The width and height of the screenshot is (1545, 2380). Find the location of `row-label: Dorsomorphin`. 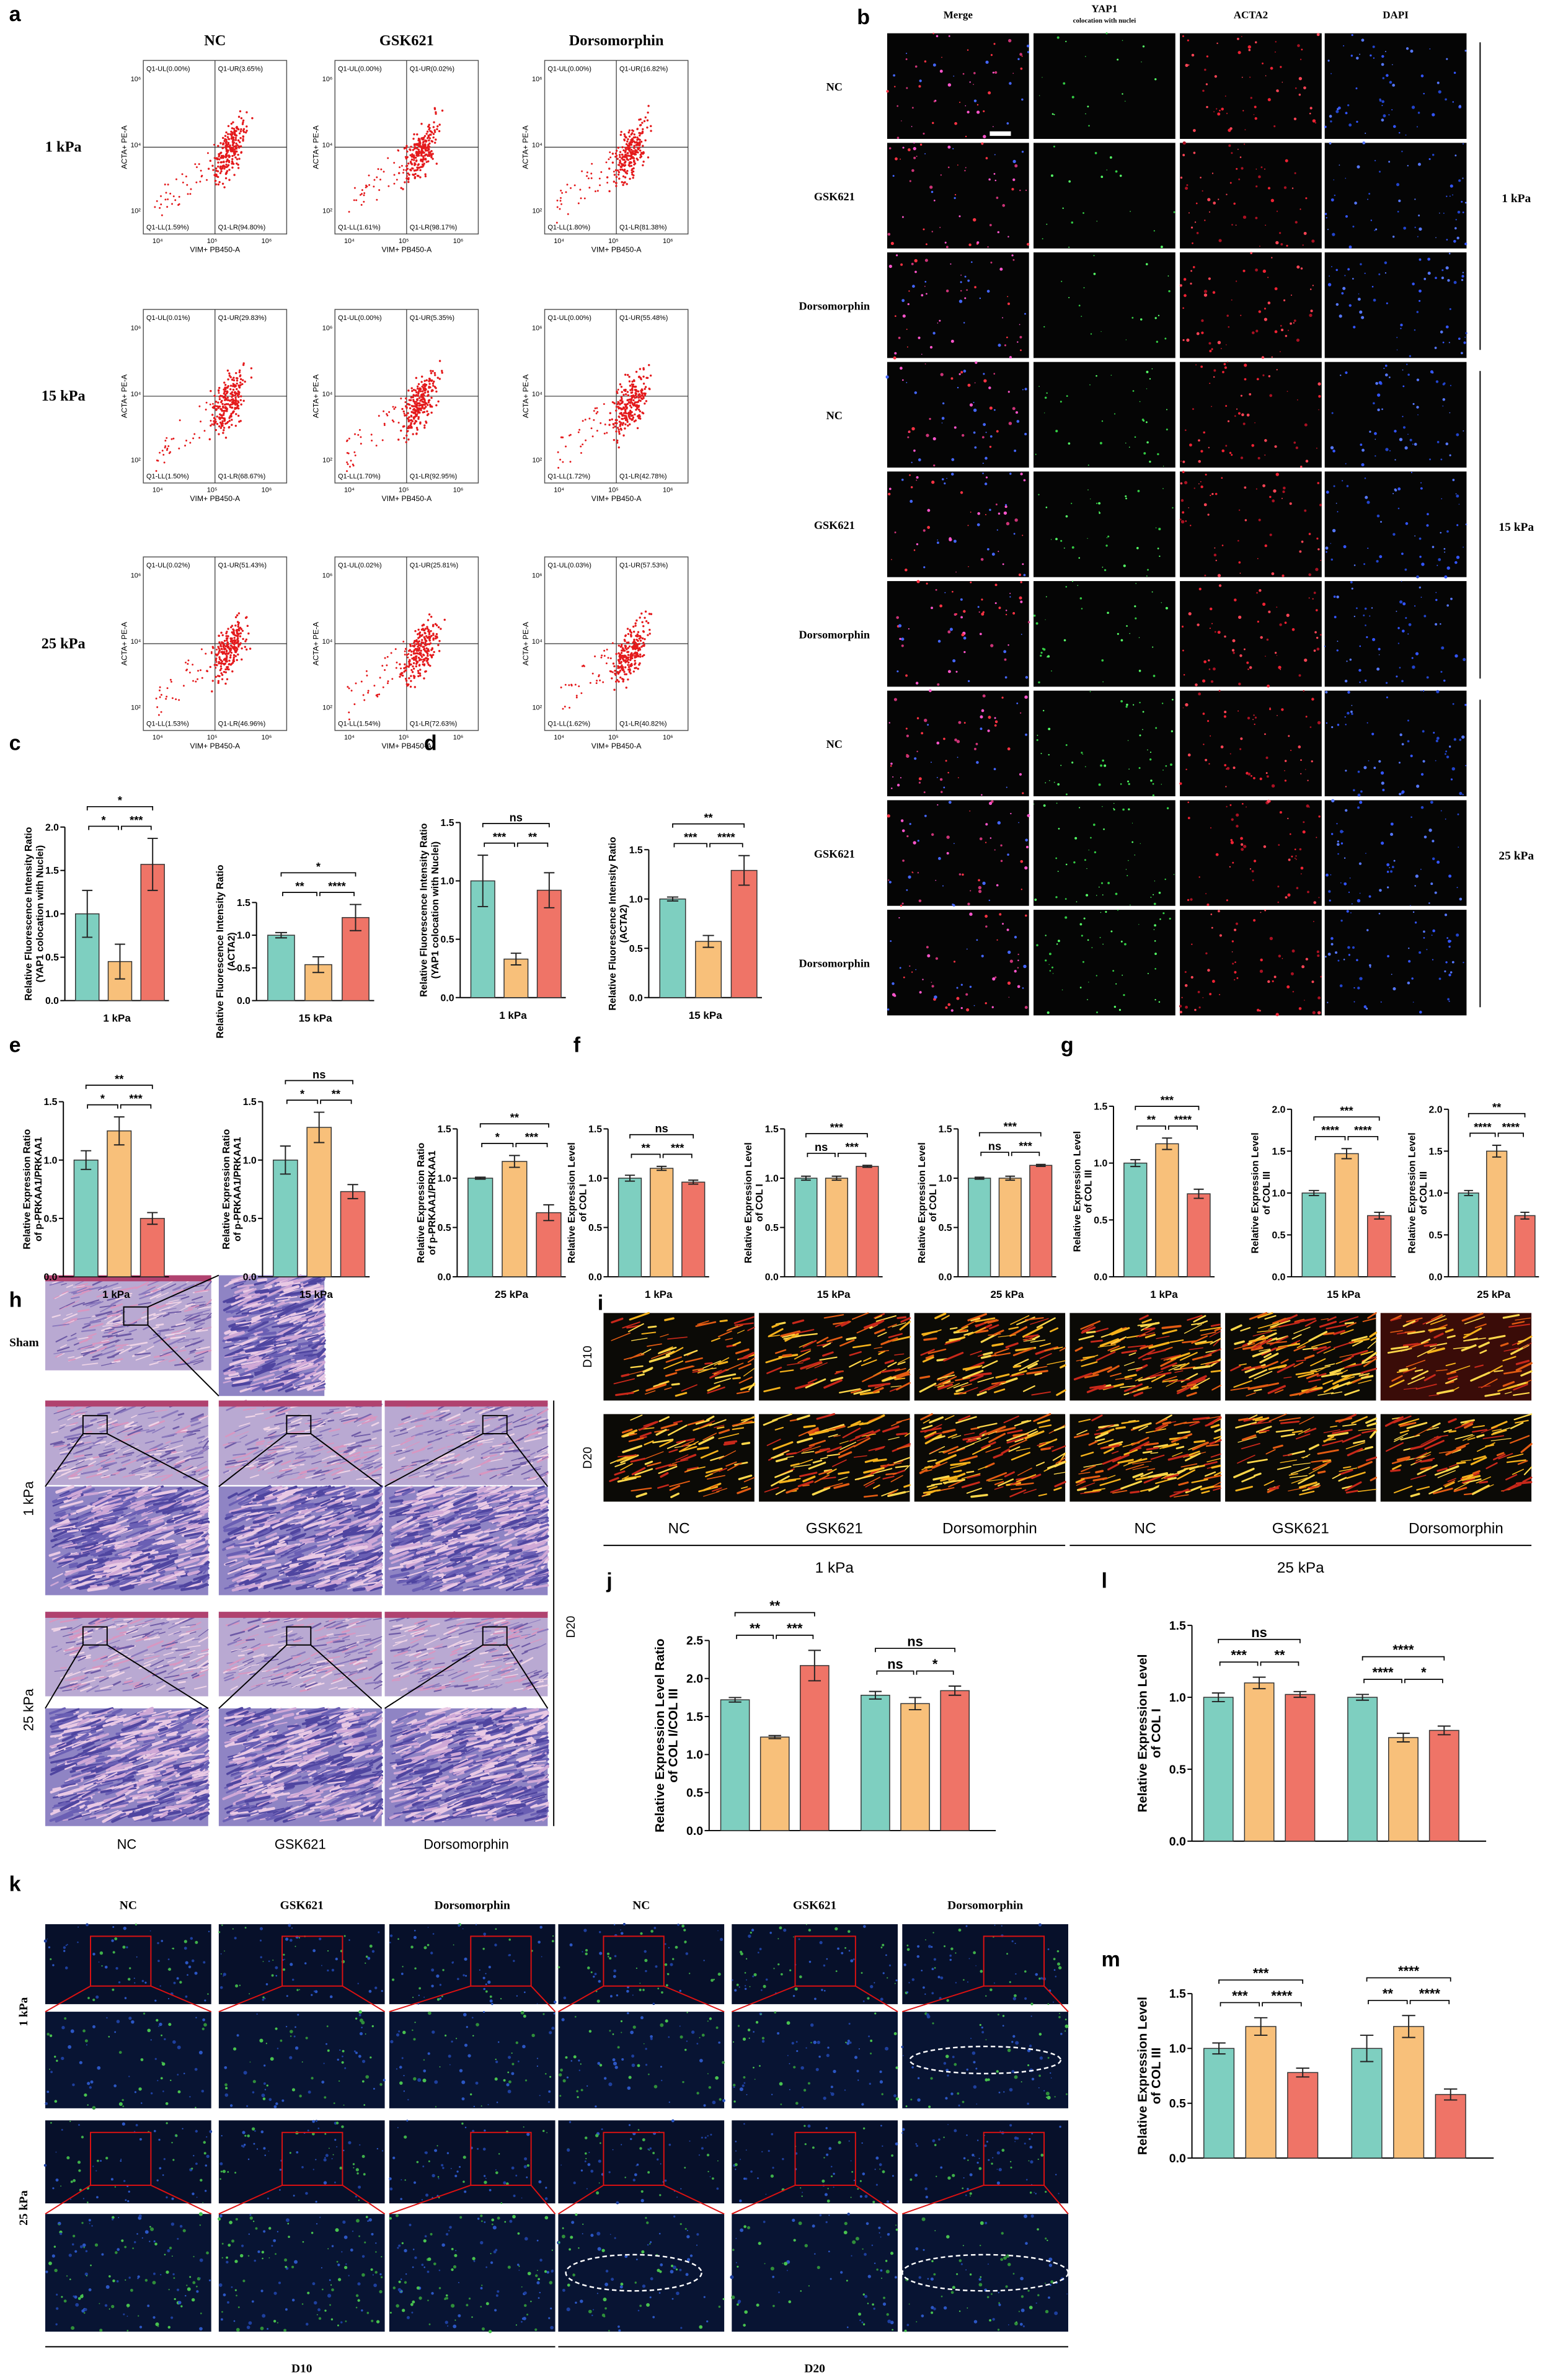

row-label: Dorsomorphin is located at coordinates (834, 963).